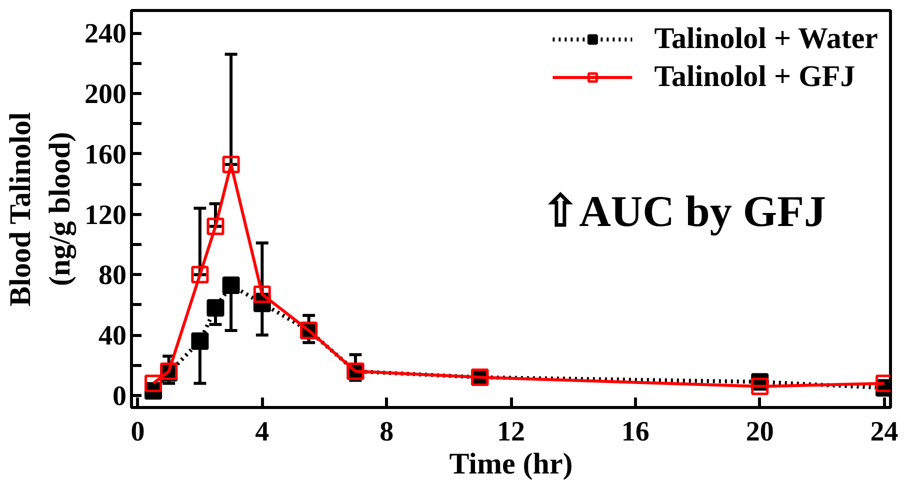 Image resolution: width=904 pixels, height=483 pixels. What do you see at coordinates (105, 154) in the screenshot?
I see `y-tick-label: 160` at bounding box center [105, 154].